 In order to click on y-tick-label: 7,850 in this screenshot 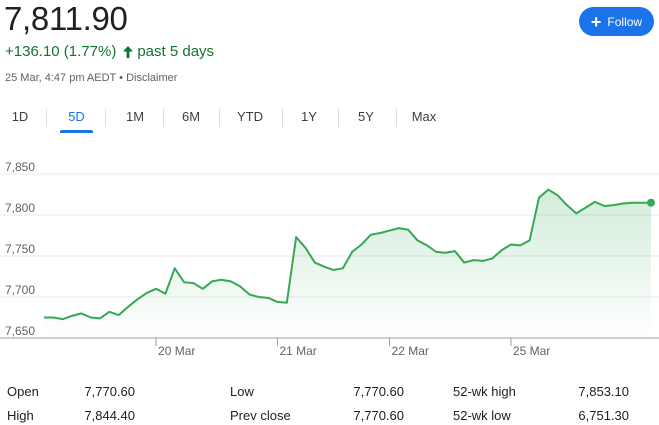, I will do `click(20, 167)`.